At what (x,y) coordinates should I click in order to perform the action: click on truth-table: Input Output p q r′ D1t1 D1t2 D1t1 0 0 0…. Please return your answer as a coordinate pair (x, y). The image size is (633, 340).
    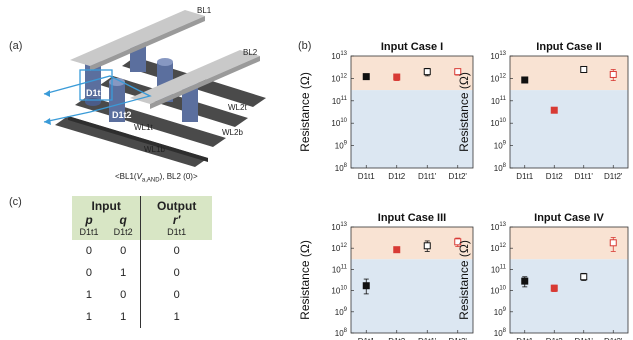
    Looking at the image, I should click on (142, 262).